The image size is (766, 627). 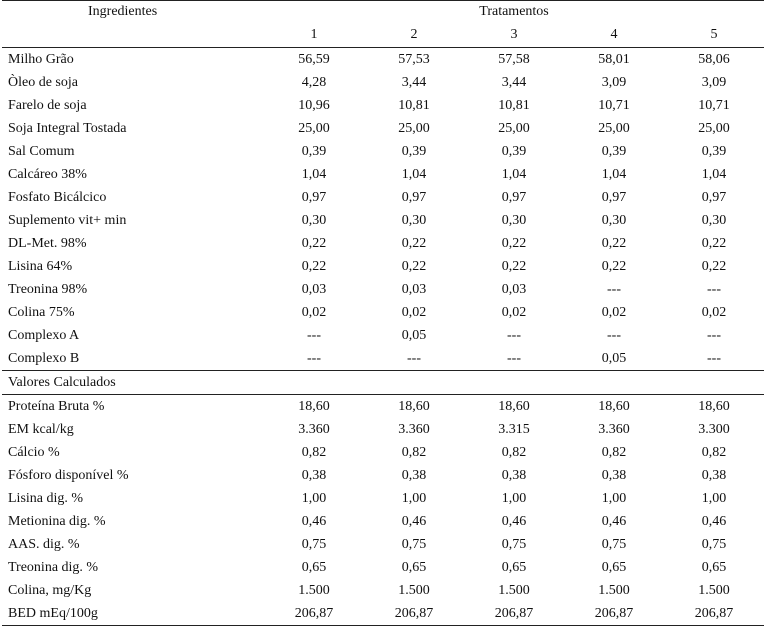 What do you see at coordinates (48, 289) in the screenshot?
I see `row-label: Treonina 98%` at bounding box center [48, 289].